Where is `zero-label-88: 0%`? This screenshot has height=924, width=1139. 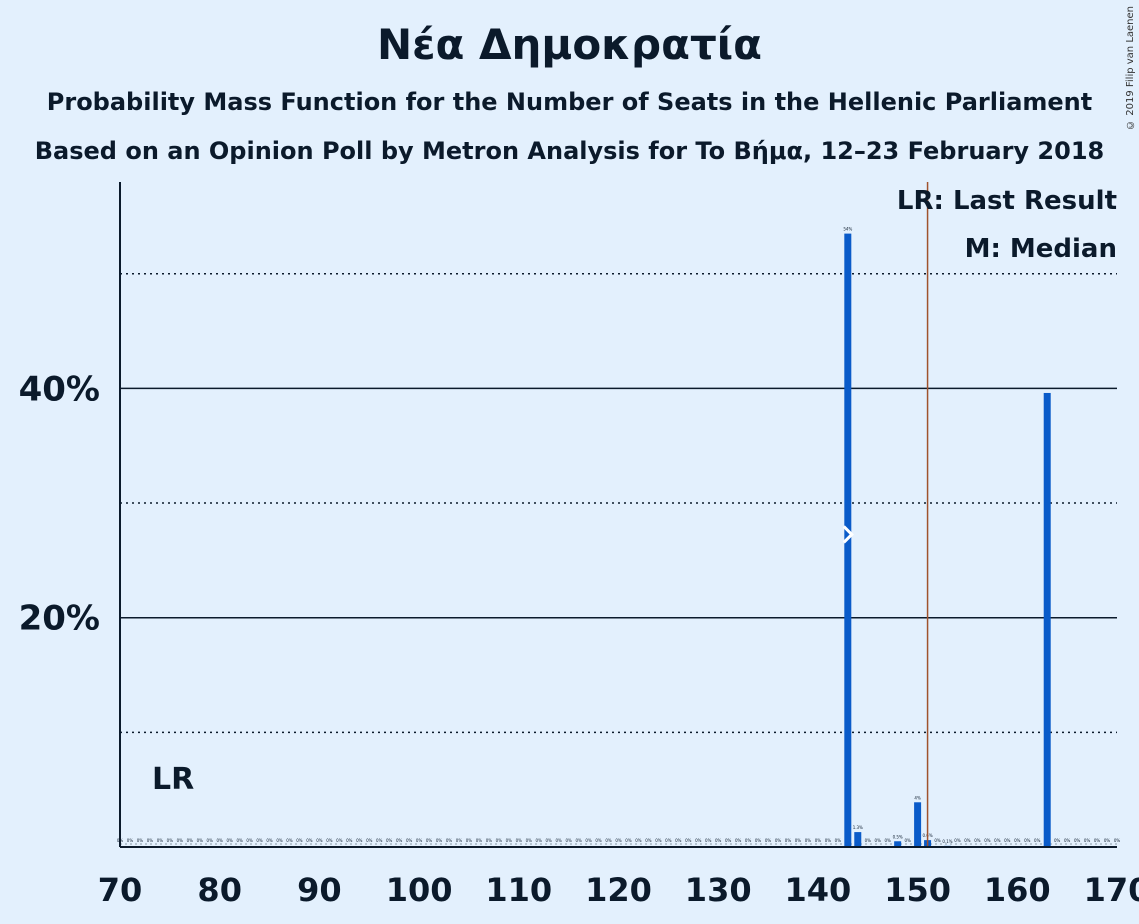 zero-label-88: 0% is located at coordinates (299, 840).